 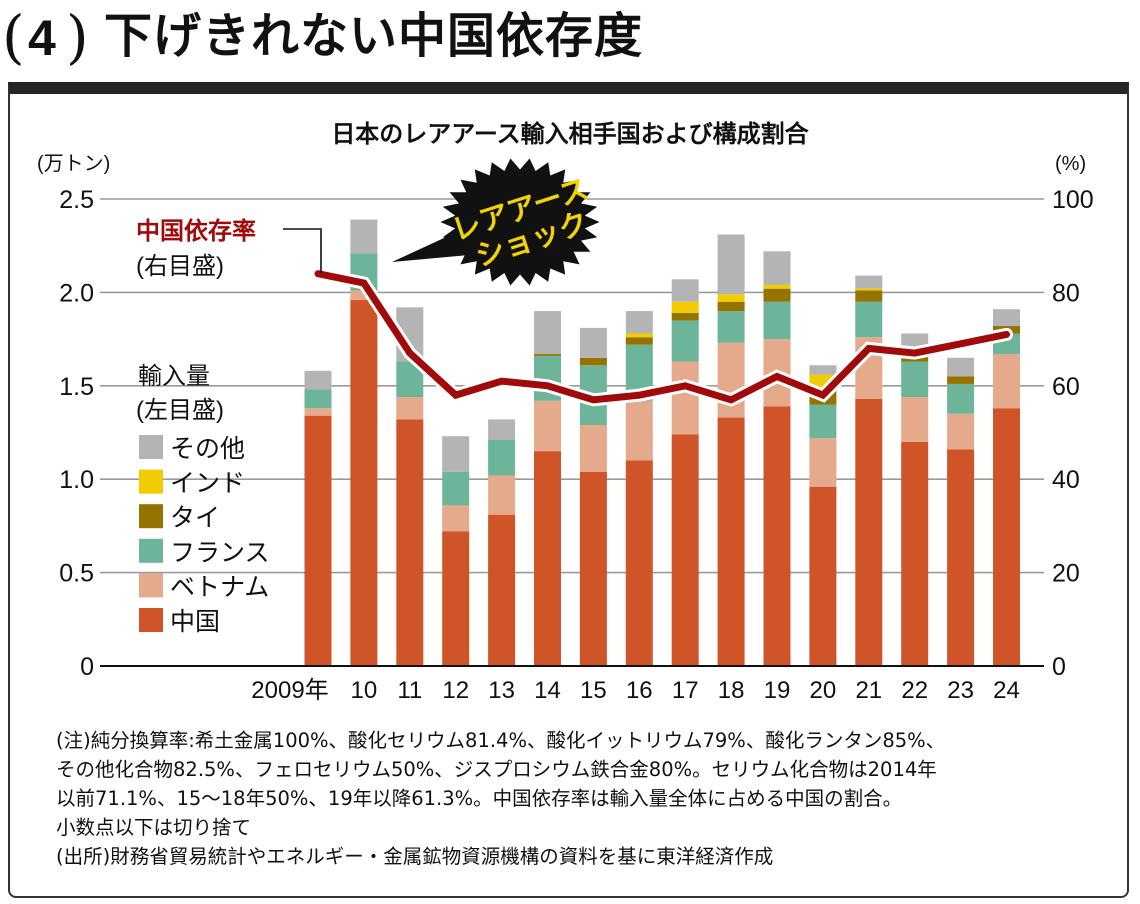 What do you see at coordinates (455, 690) in the screenshot?
I see `x-tick-label: 12` at bounding box center [455, 690].